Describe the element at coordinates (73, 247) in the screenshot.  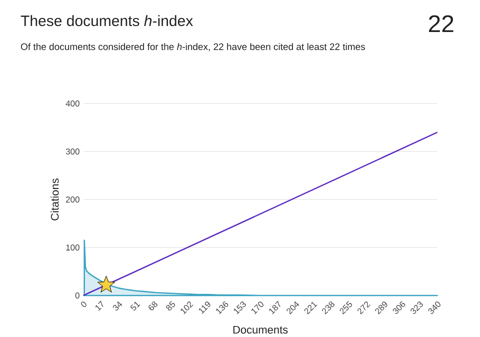
I see `y-tick-label: 100` at that location.